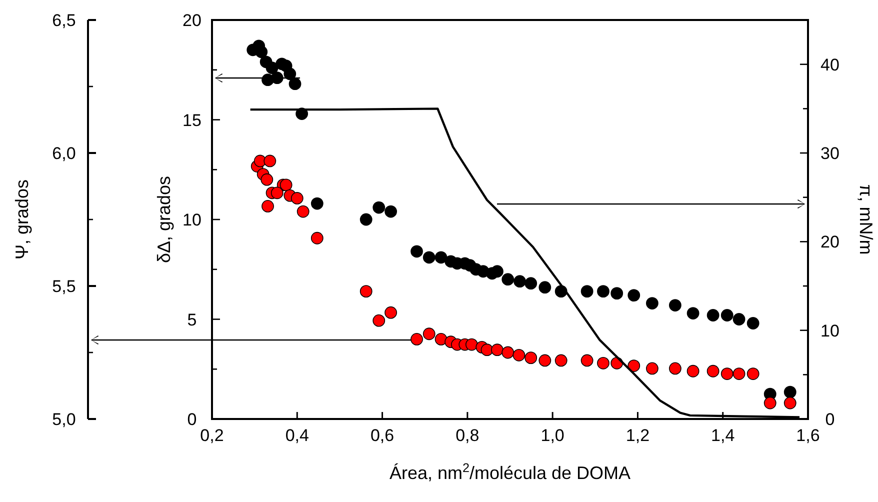 Image resolution: width=878 pixels, height=502 pixels. Describe the element at coordinates (723, 435) in the screenshot. I see `x-tick-label: 1,4` at that location.